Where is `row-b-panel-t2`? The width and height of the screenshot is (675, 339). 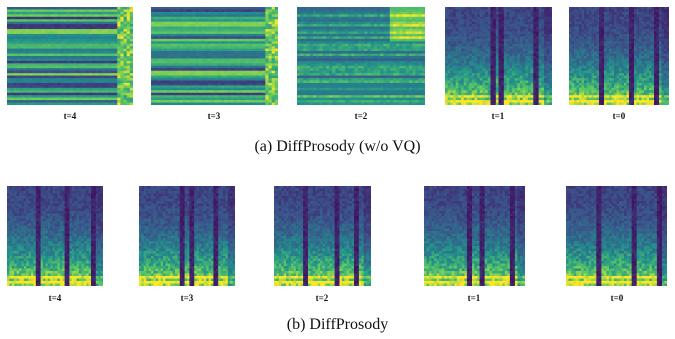 row-b-panel-t2 is located at coordinates (322, 236).